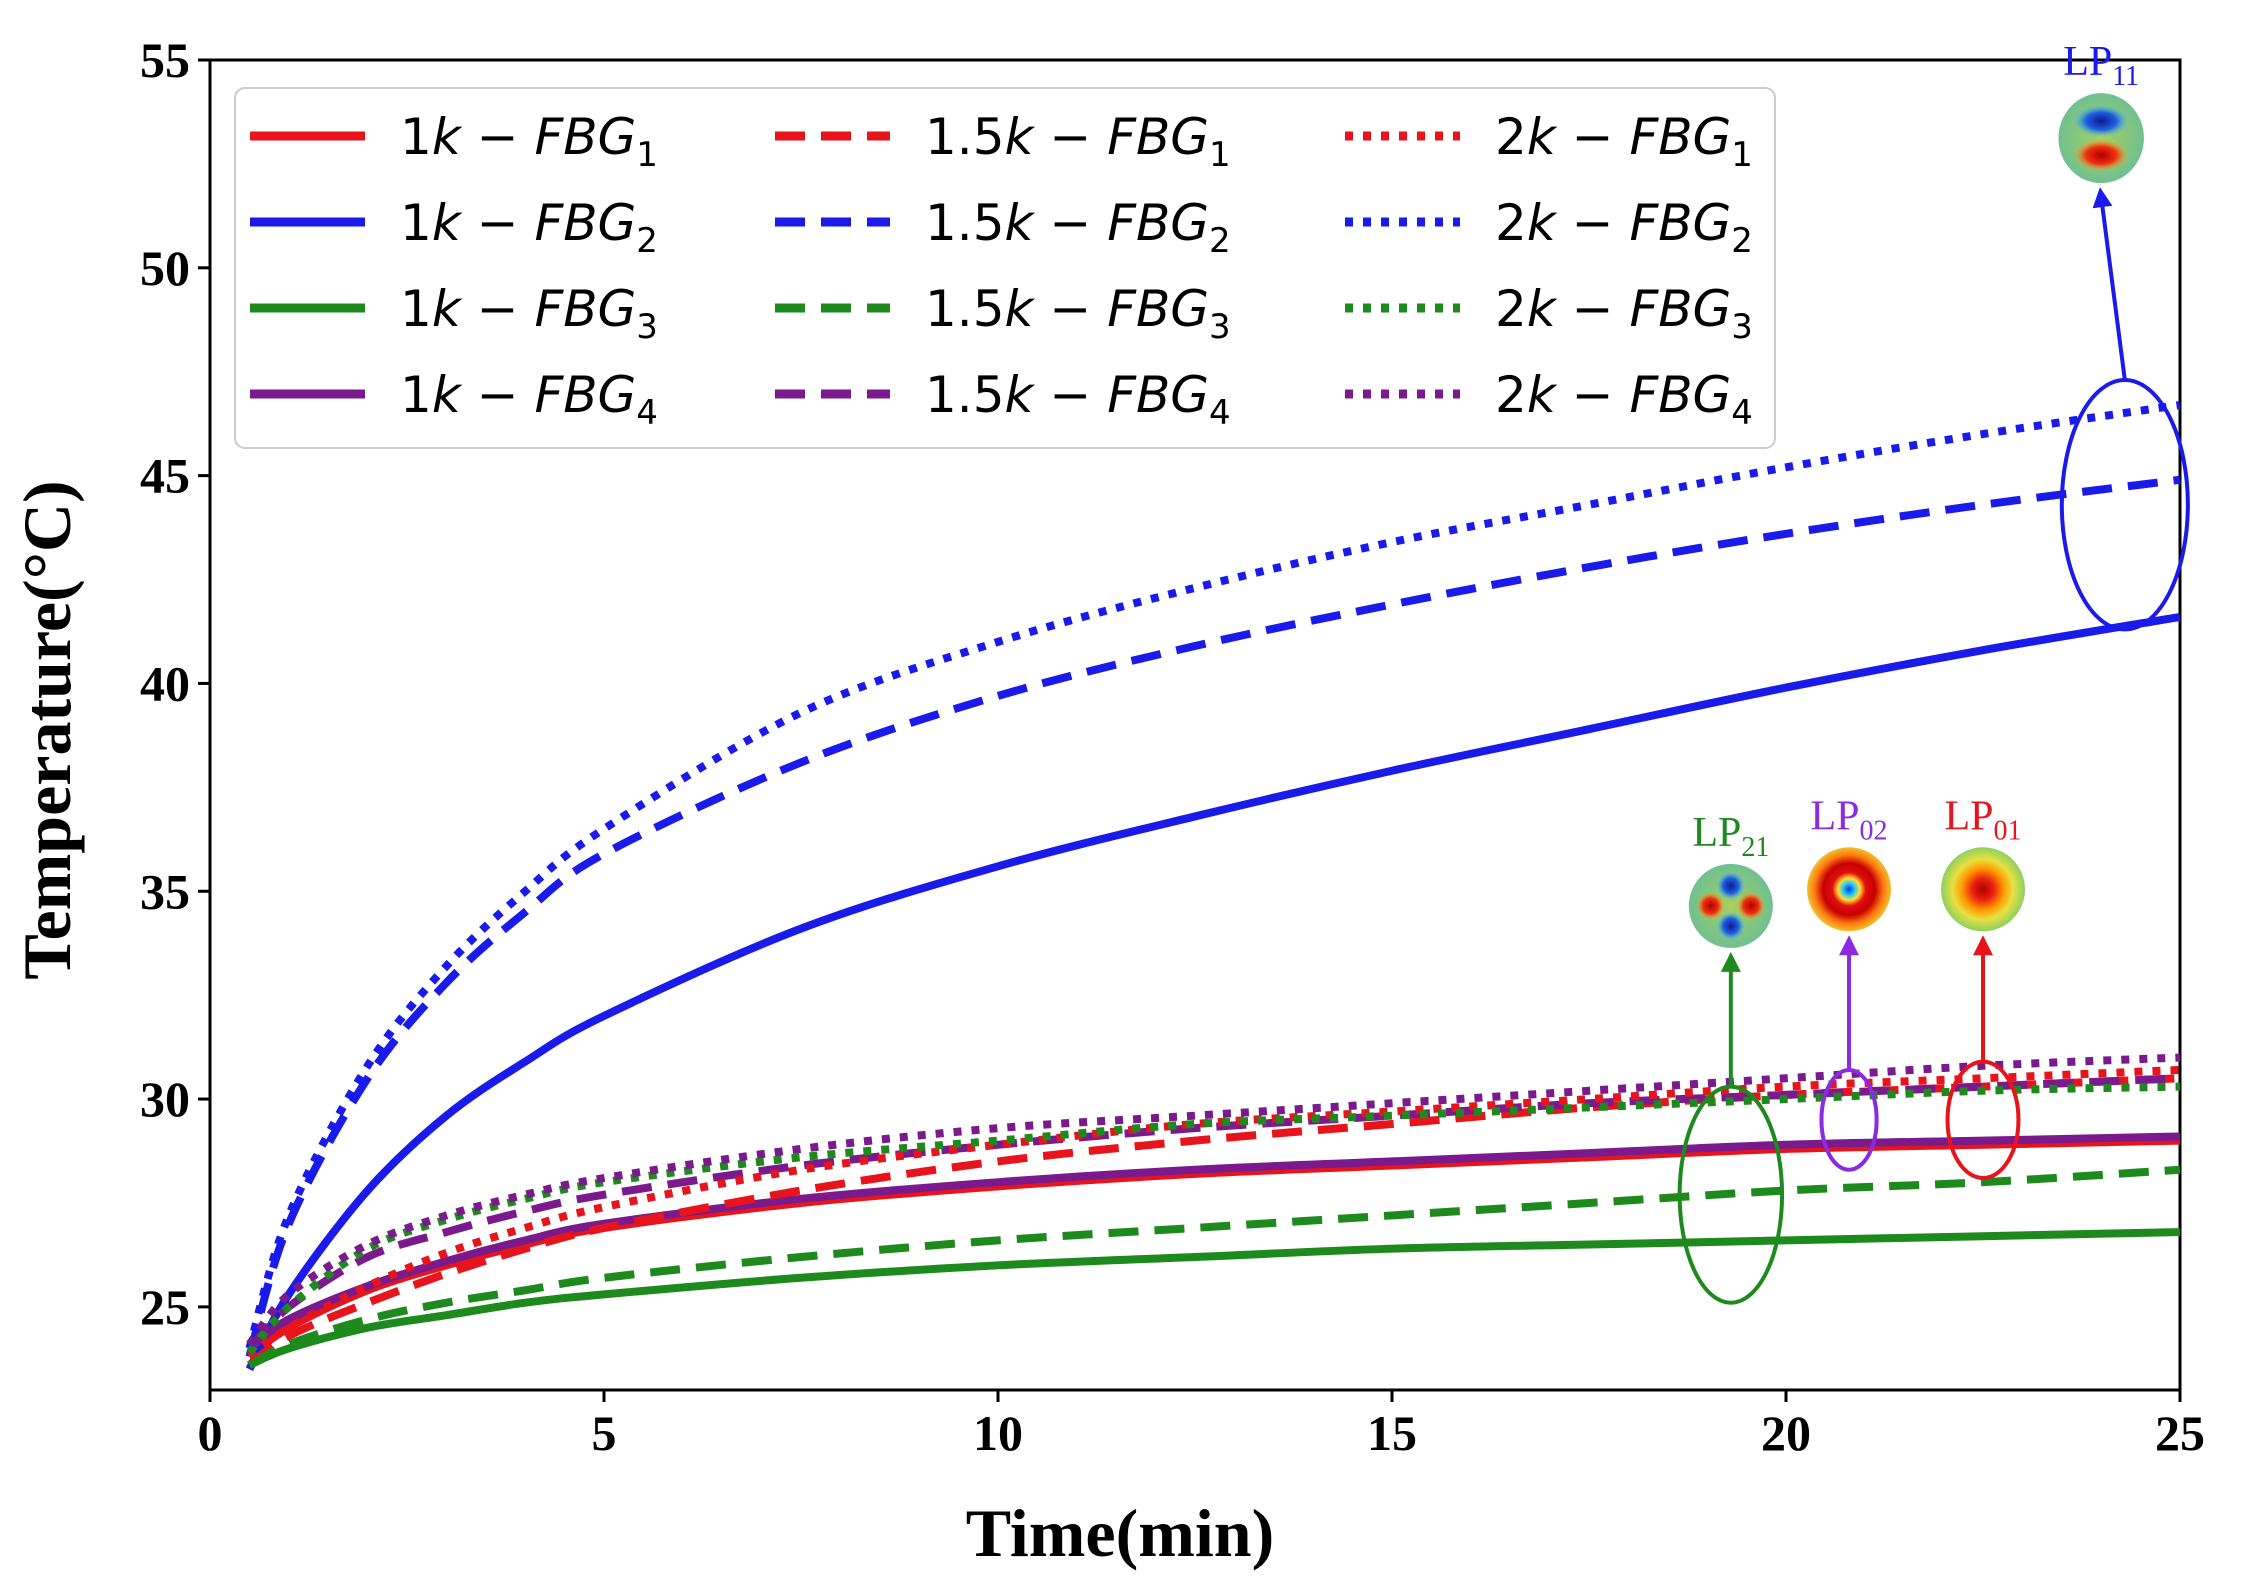  Describe the element at coordinates (1983, 889) in the screenshot. I see `mode-profile-lp01-icon` at that location.